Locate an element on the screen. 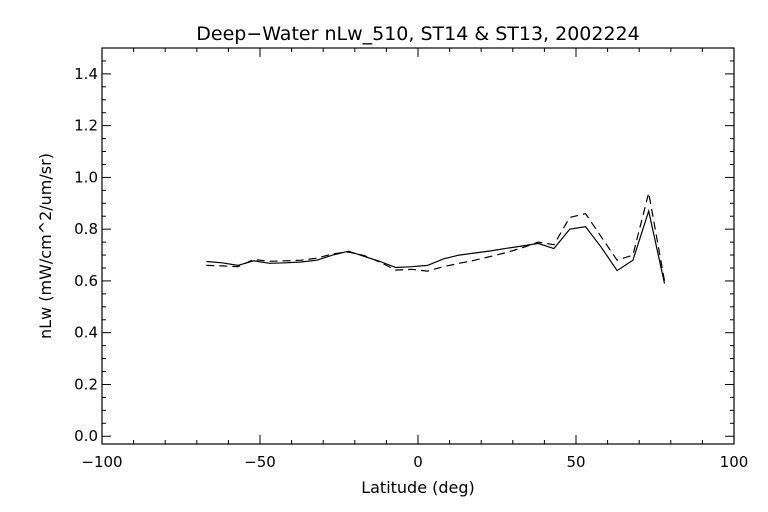  x-axis-label: Latitude (deg) is located at coordinates (418, 487).